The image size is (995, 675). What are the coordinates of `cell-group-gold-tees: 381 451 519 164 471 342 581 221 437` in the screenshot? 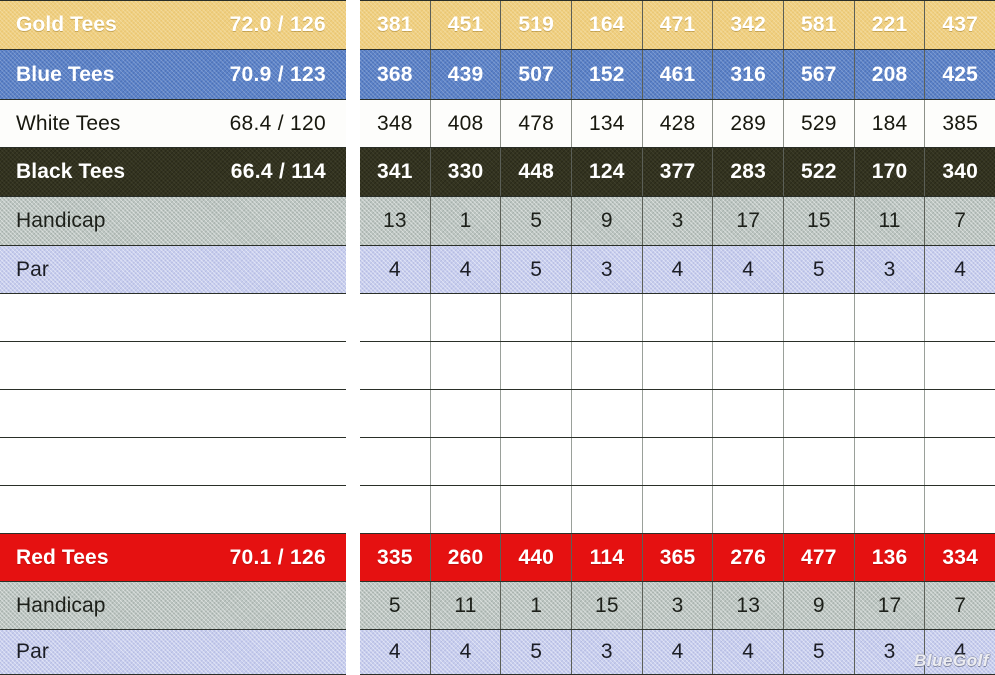 It's located at (677, 25).